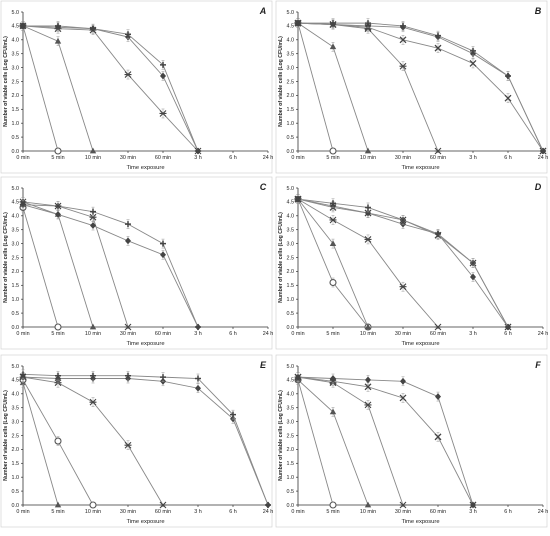  What do you see at coordinates (263, 187) in the screenshot?
I see `panel-label: C` at bounding box center [263, 187].